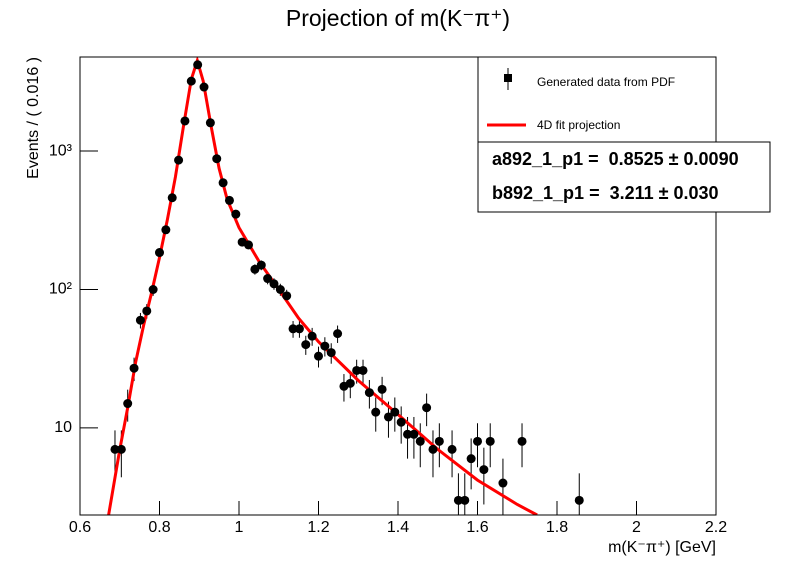 The width and height of the screenshot is (796, 572). What do you see at coordinates (615, 159) in the screenshot?
I see `stats-text: a892_1_p1 = 0.8525 ± 0.0090` at bounding box center [615, 159].